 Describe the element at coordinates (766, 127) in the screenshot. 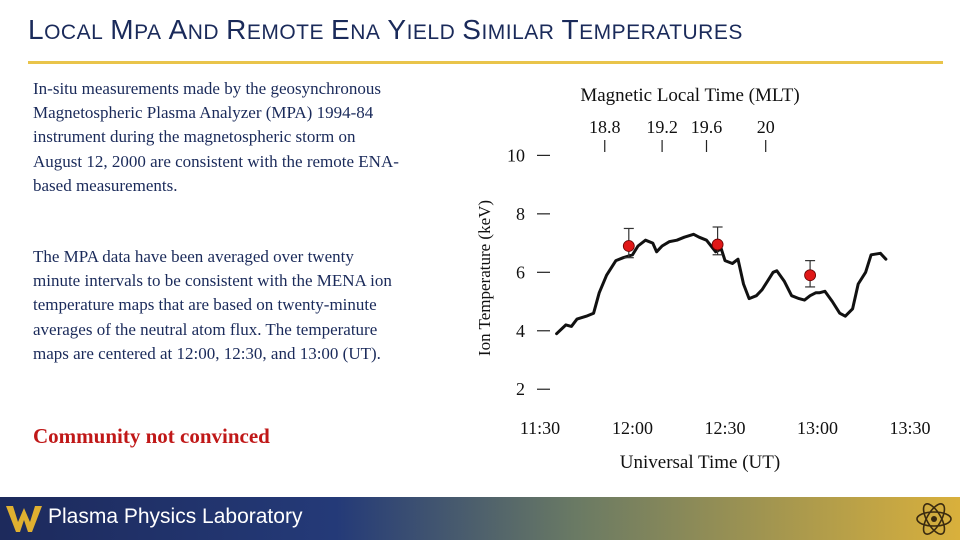

I see `top-tick-label: 20` at that location.